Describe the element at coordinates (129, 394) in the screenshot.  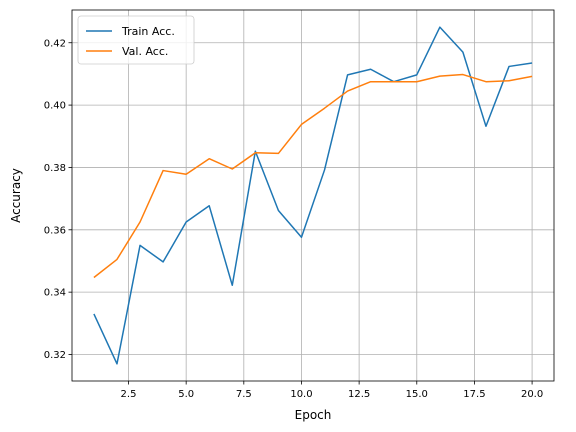
I see `x-tick-label: 2.5` at that location.